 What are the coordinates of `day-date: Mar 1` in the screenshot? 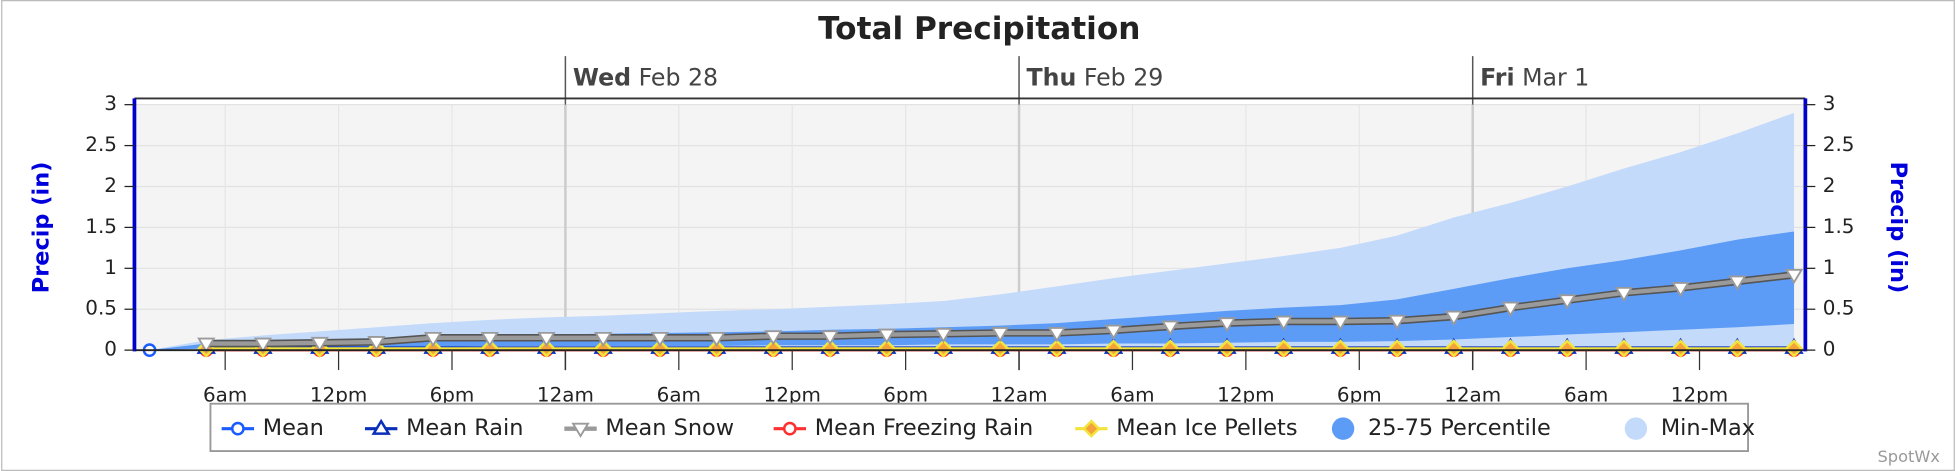 It's located at (1555, 77).